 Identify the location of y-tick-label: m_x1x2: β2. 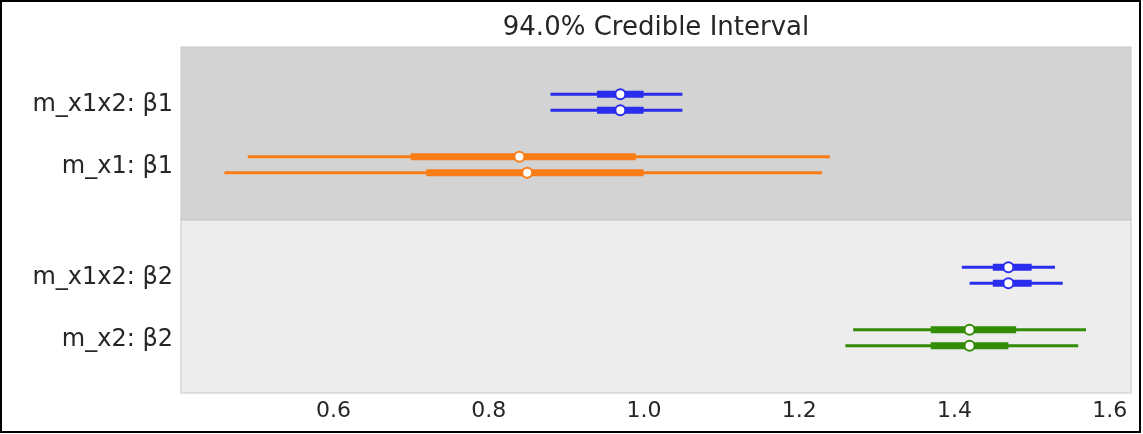
(102, 275).